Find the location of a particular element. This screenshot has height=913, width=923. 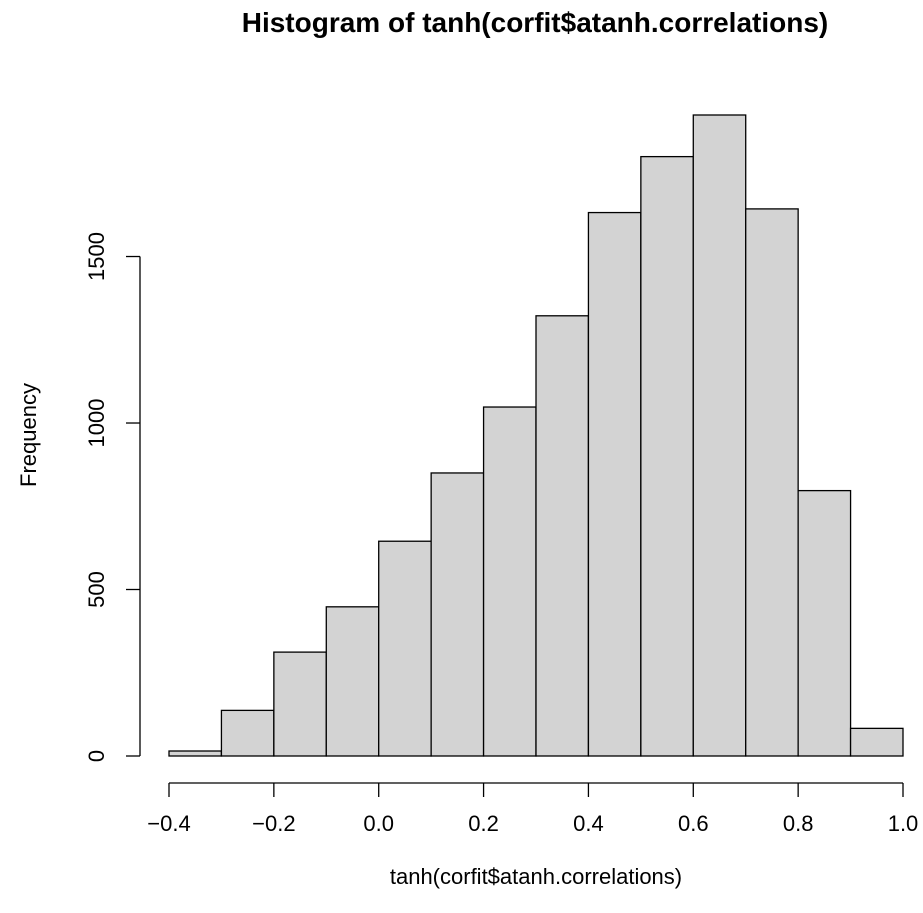

y-tick-label: 0 is located at coordinates (96, 756).